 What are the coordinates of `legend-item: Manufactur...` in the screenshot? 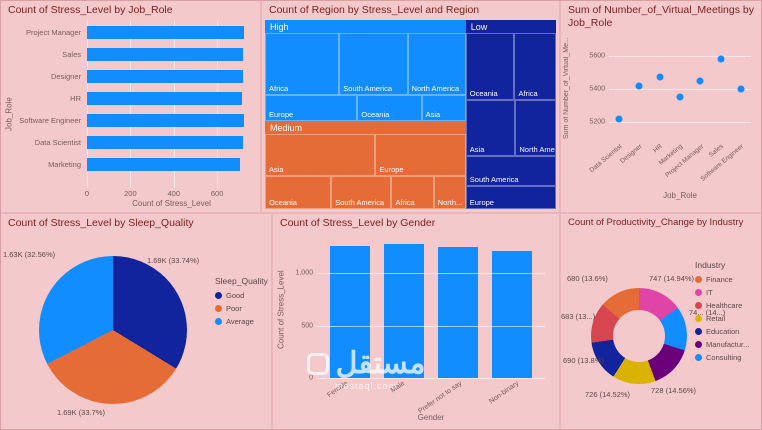 It's located at (722, 344).